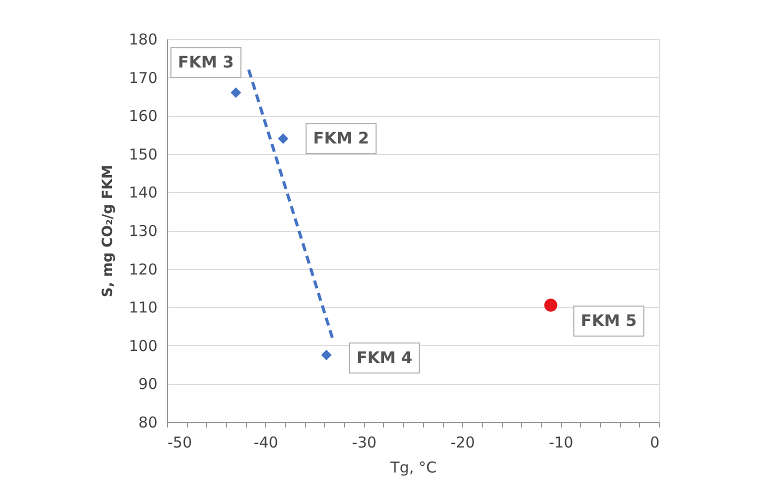 This screenshot has height=494, width=760. Describe the element at coordinates (206, 62) in the screenshot. I see `annotation: FKM 3` at that location.